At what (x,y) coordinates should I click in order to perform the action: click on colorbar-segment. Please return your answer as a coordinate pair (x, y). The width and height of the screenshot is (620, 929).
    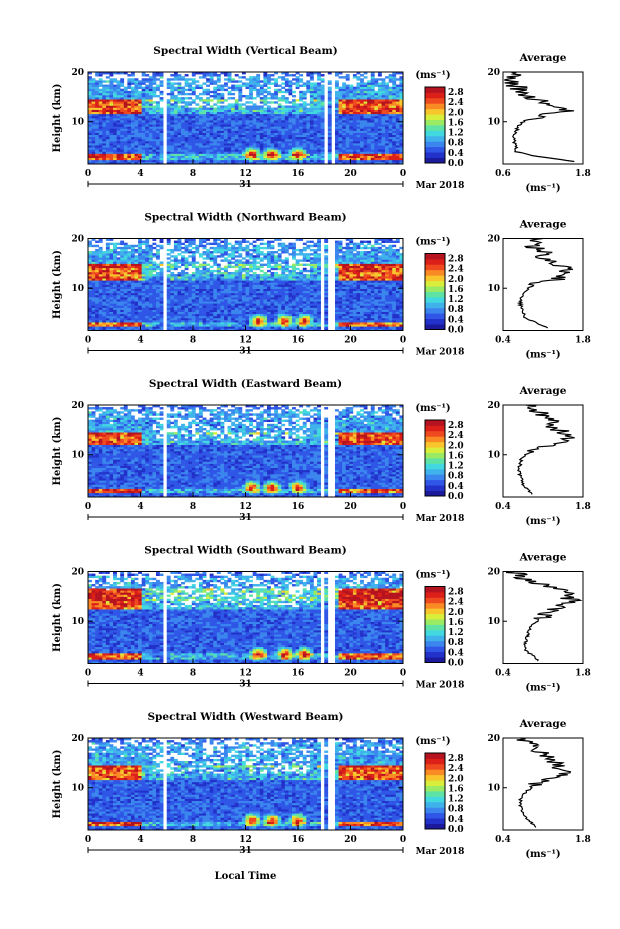
    Looking at the image, I should click on (435, 111).